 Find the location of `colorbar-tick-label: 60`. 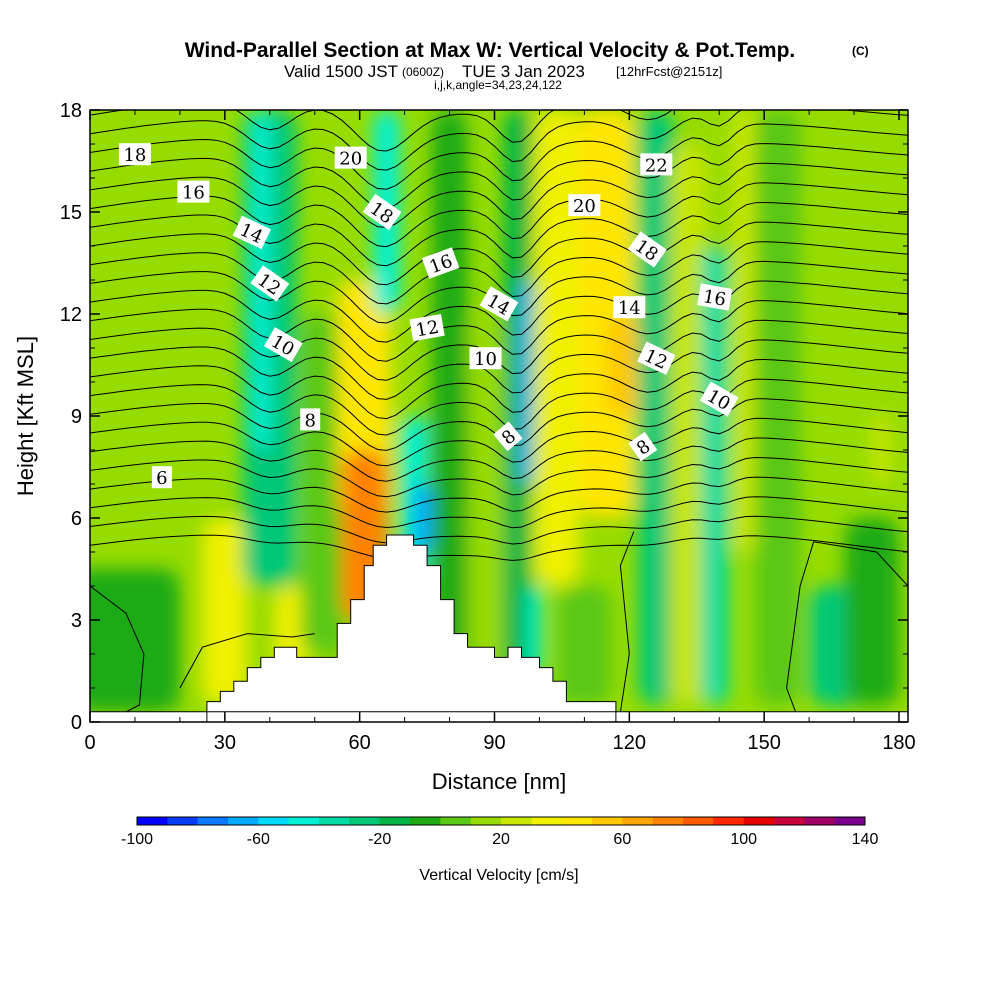

colorbar-tick-label: 60 is located at coordinates (622, 839).